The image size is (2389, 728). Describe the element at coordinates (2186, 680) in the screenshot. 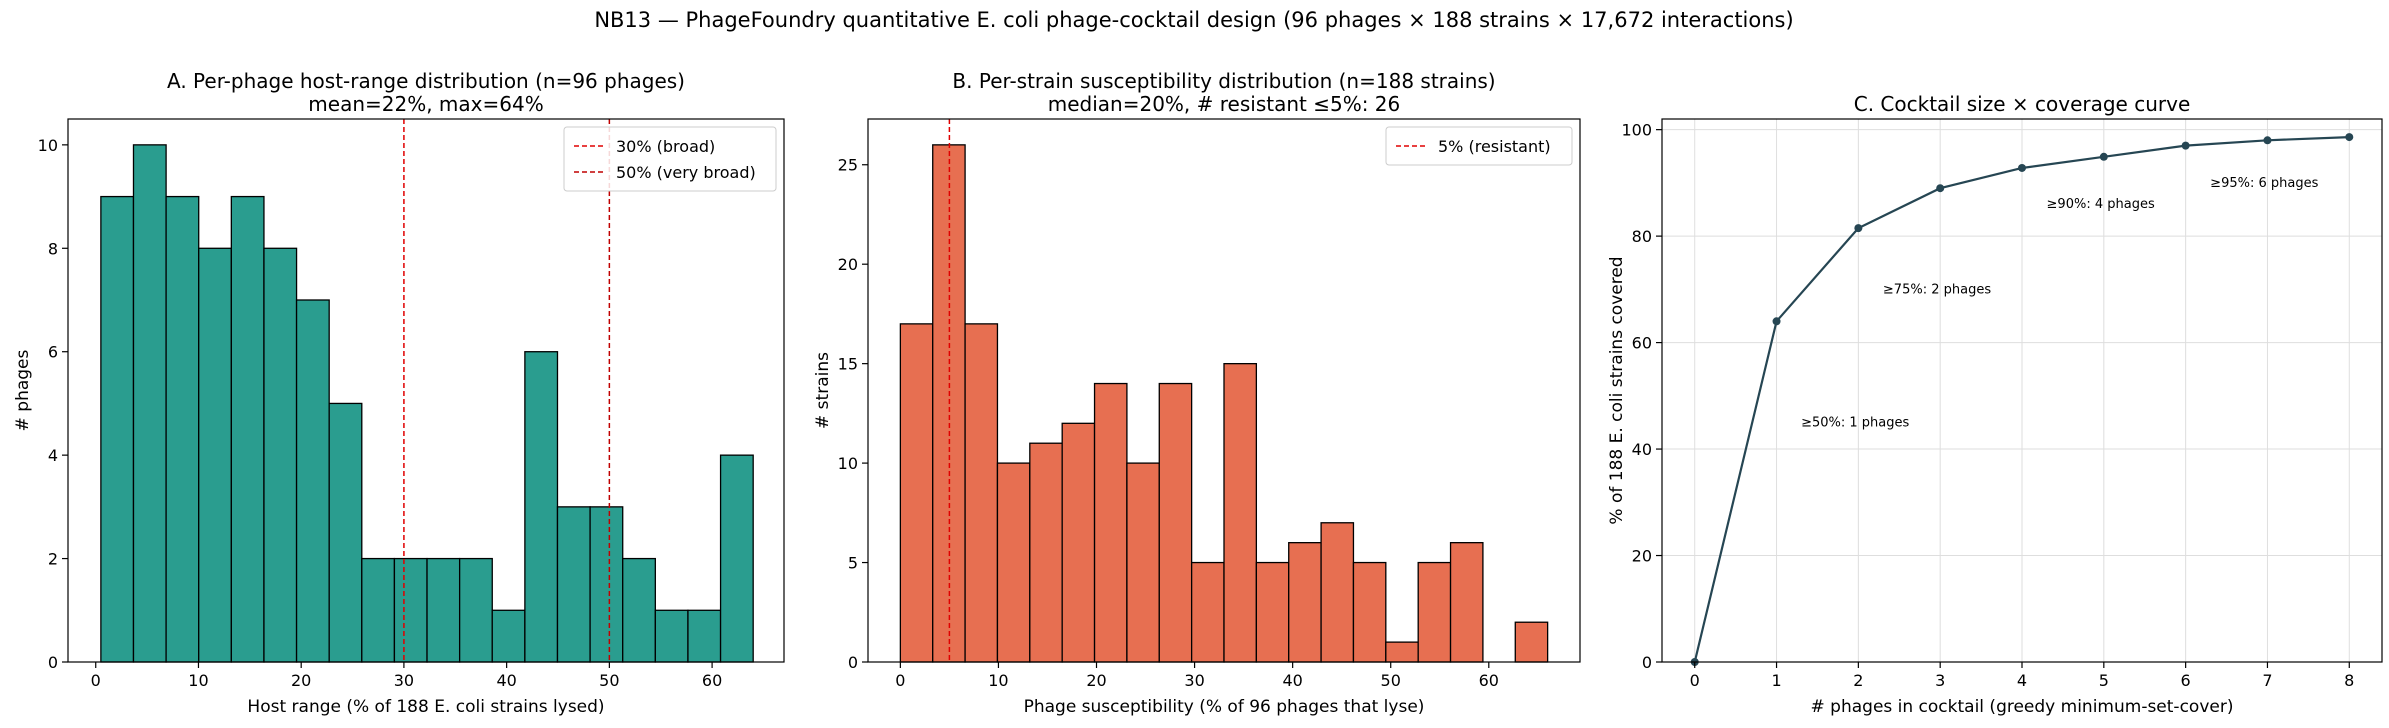

I see `x-tick-label: 6` at that location.